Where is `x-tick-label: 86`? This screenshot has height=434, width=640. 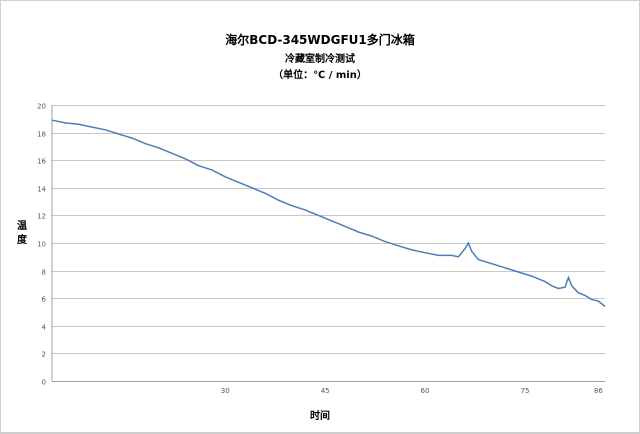 x-tick-label: 86 is located at coordinates (598, 391).